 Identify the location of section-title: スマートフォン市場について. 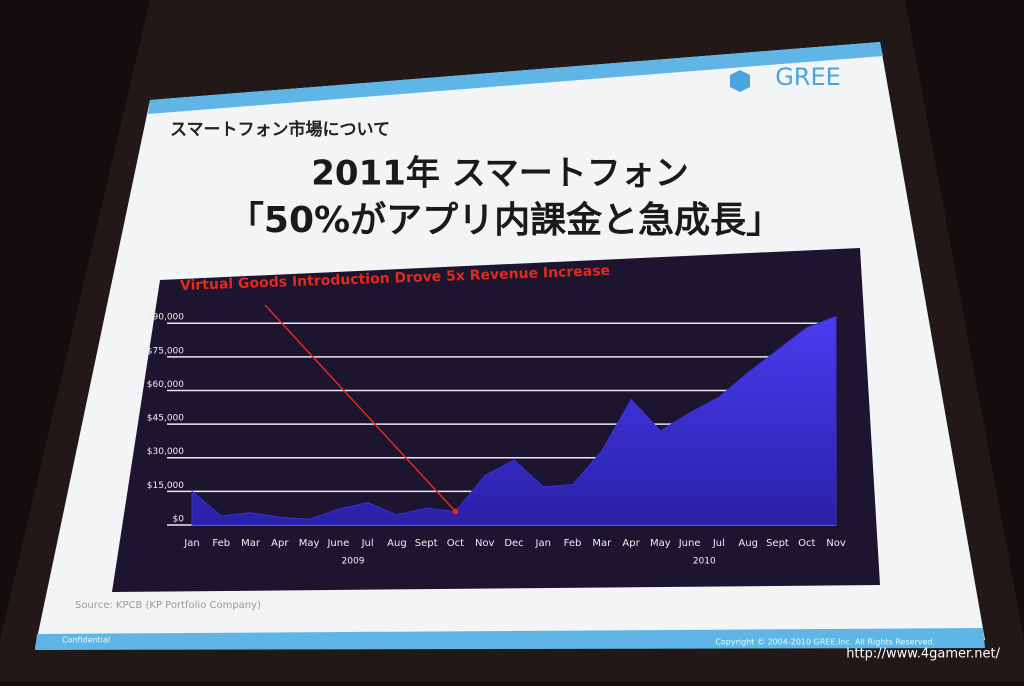
(280, 129).